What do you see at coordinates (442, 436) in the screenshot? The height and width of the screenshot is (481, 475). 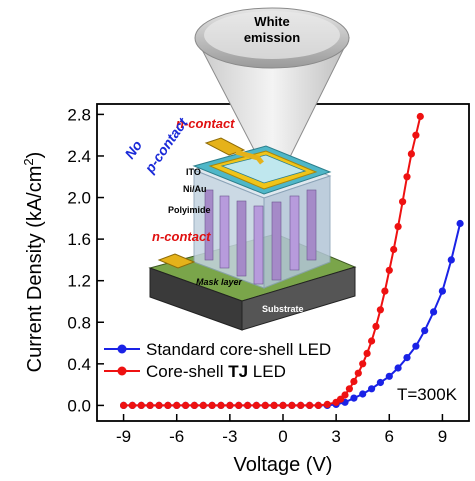 I see `x-tick-label: 9` at bounding box center [442, 436].